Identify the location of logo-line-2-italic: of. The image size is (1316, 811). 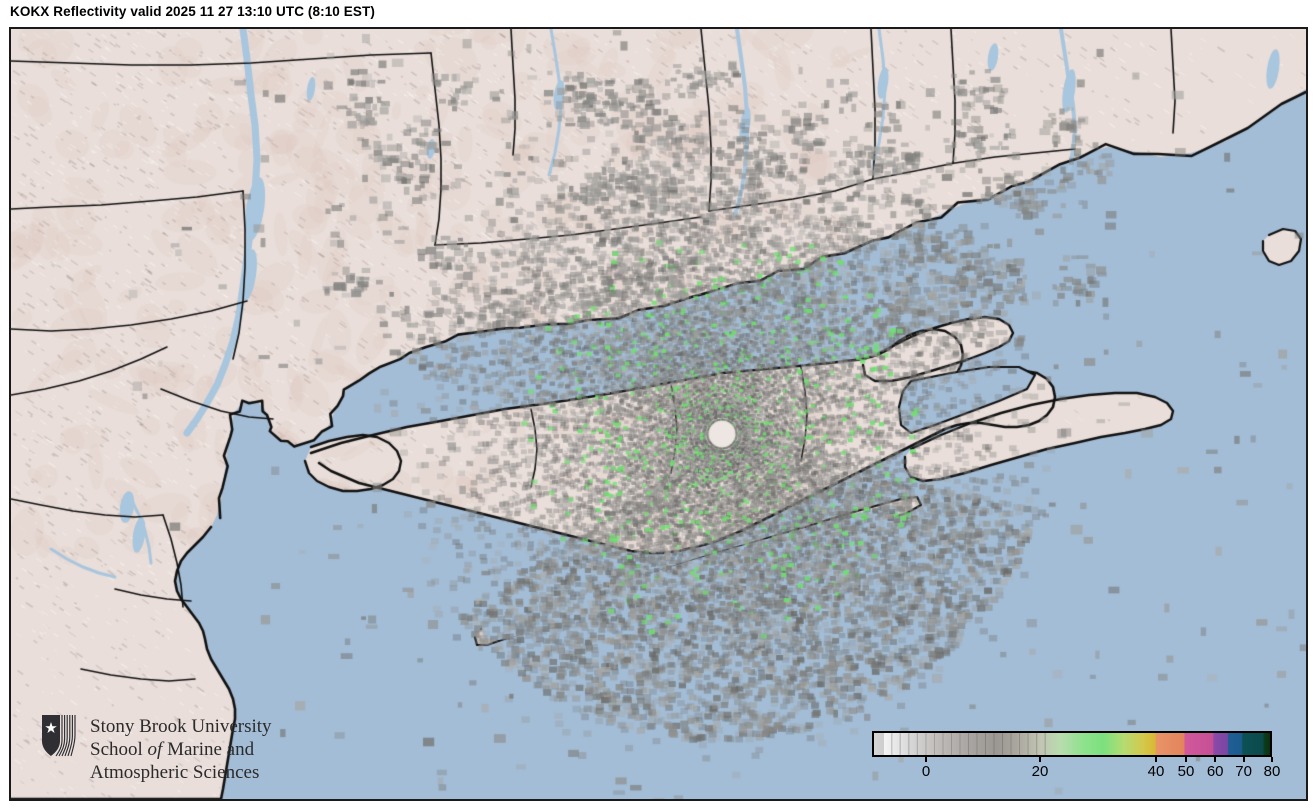
(155, 749).